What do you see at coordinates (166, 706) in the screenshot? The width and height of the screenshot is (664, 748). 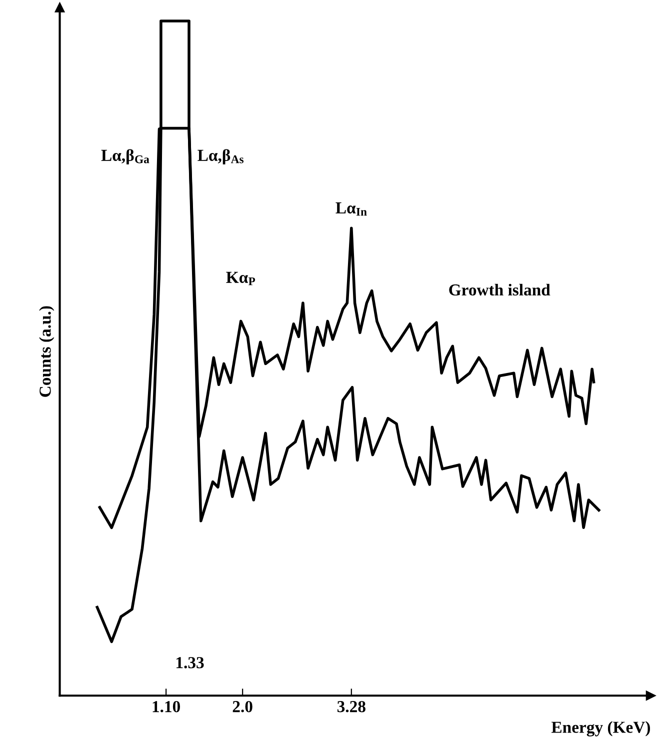 I see `x-tick-label: 1.10` at bounding box center [166, 706].